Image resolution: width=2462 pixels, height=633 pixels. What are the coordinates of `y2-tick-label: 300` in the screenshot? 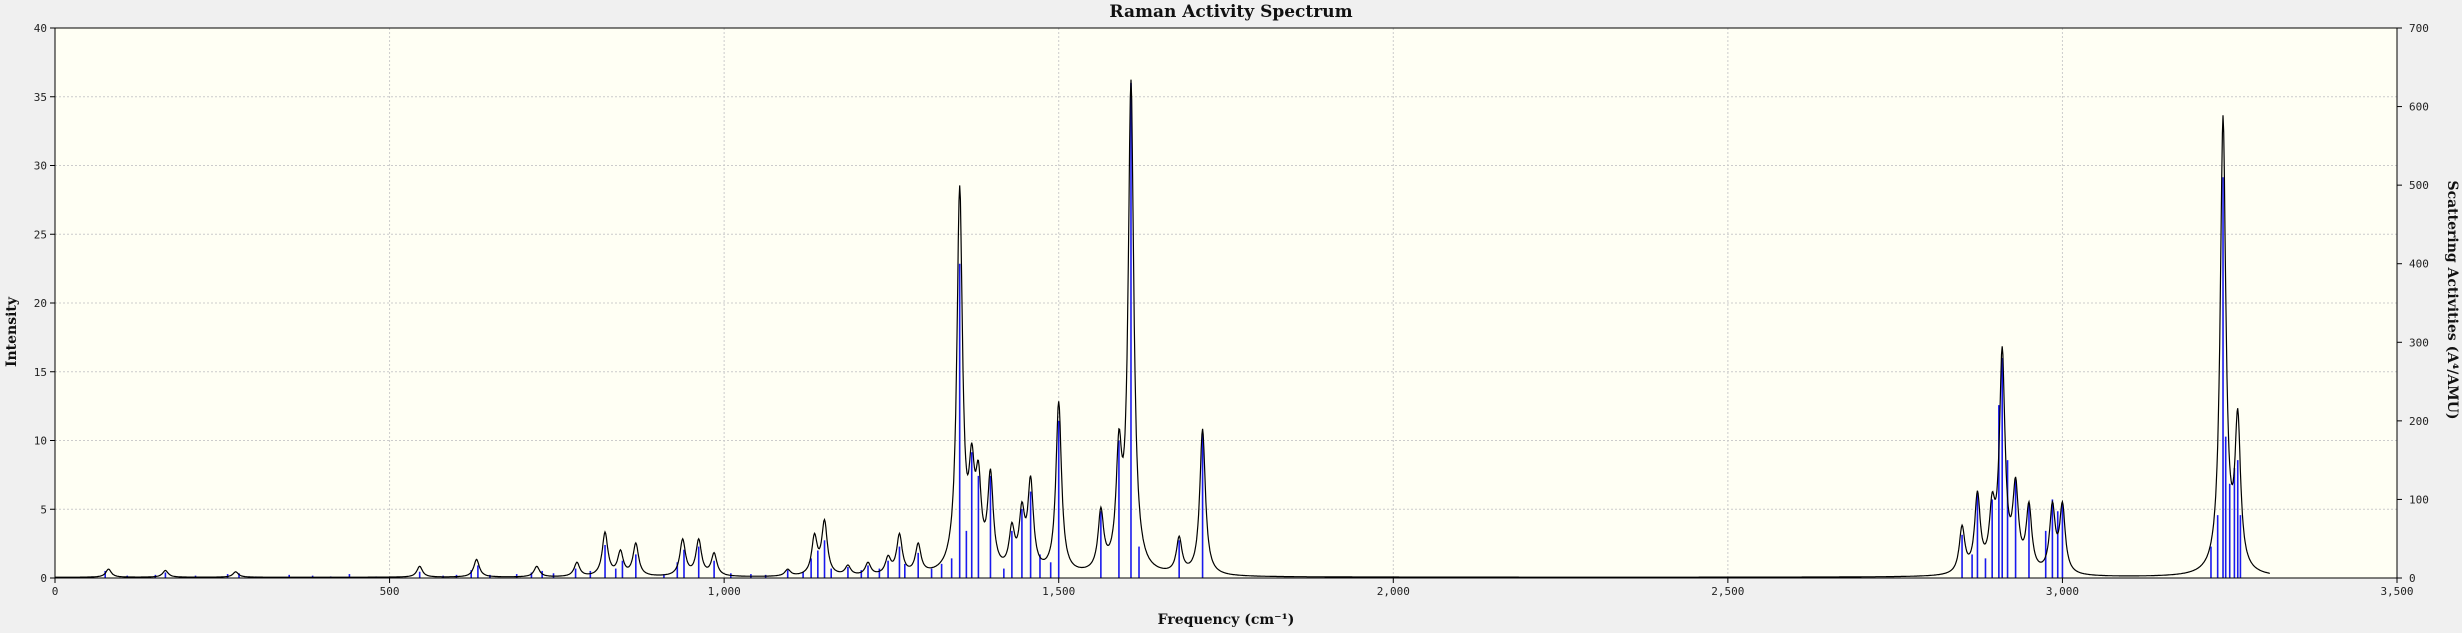 It's located at (2419, 342).